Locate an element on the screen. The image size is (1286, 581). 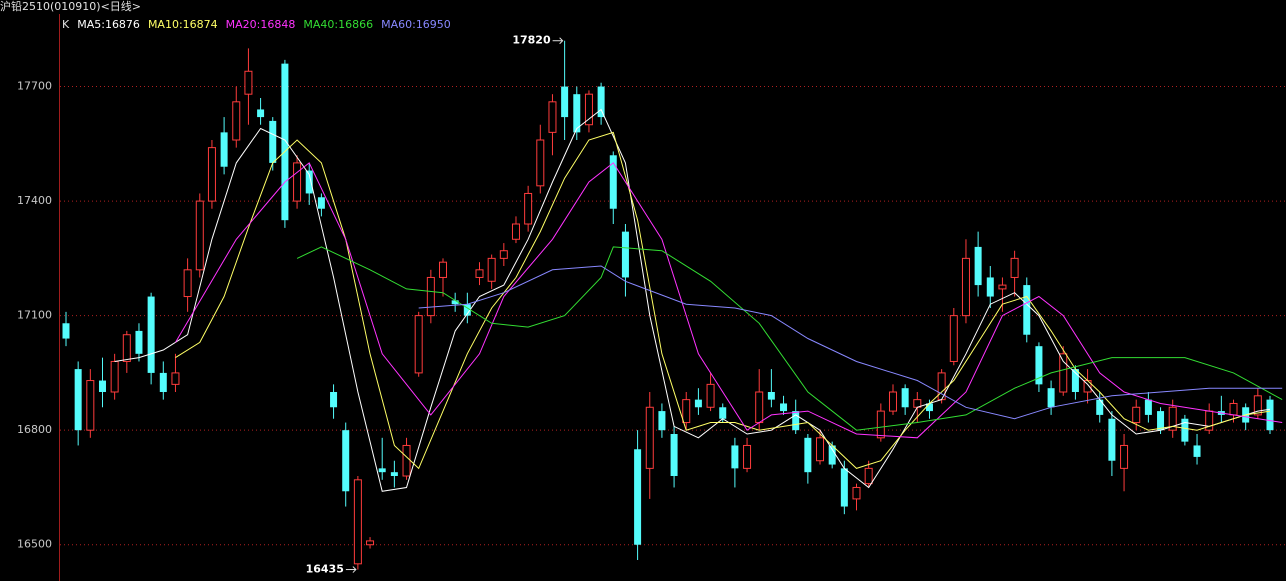
annotation-label: 16435 is located at coordinates (325, 569).